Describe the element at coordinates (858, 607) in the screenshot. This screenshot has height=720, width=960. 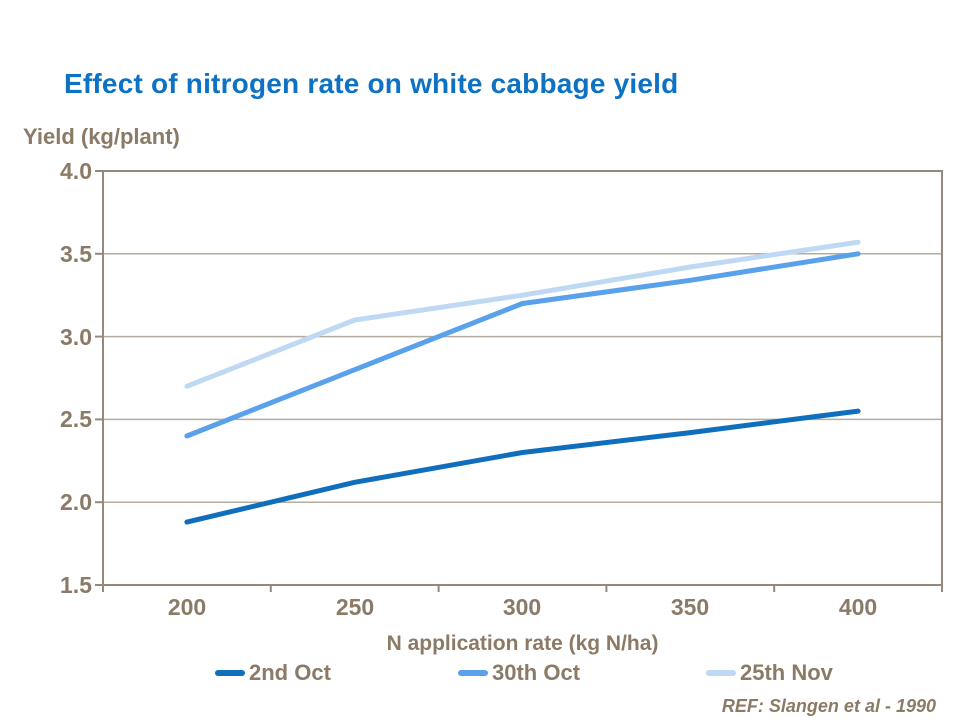
I see `x-tick-label: 400` at that location.